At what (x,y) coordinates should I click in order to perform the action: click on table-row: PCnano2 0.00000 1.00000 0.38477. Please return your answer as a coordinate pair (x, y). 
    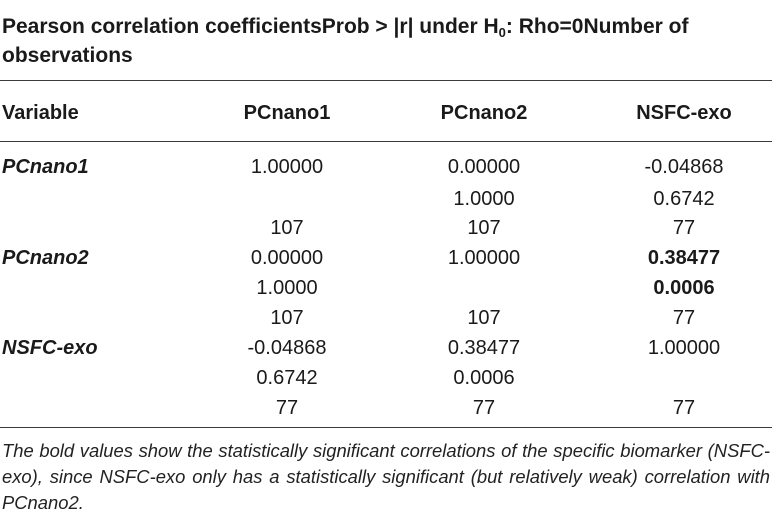
    Looking at the image, I should click on (386, 258).